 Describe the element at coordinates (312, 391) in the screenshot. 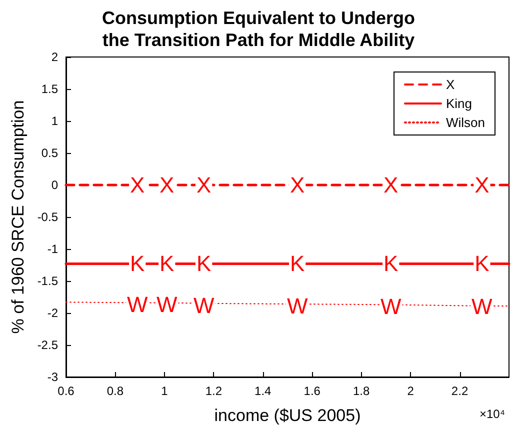

I see `x-tick-label: 1.6` at that location.